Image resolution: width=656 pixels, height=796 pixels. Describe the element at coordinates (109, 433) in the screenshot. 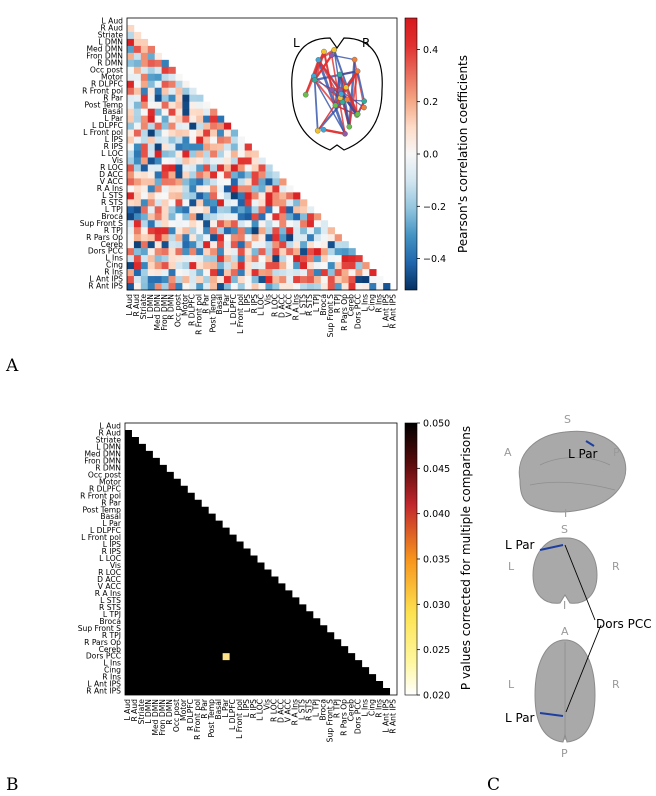

I see `row-label: R Aud` at that location.